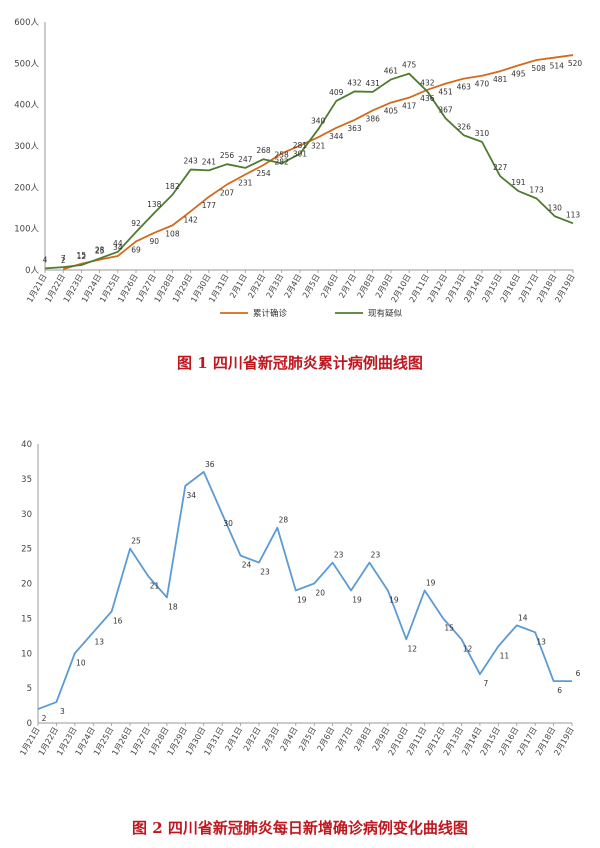  What do you see at coordinates (136, 541) in the screenshot?
I see `chart2-data-label: 25` at bounding box center [136, 541].